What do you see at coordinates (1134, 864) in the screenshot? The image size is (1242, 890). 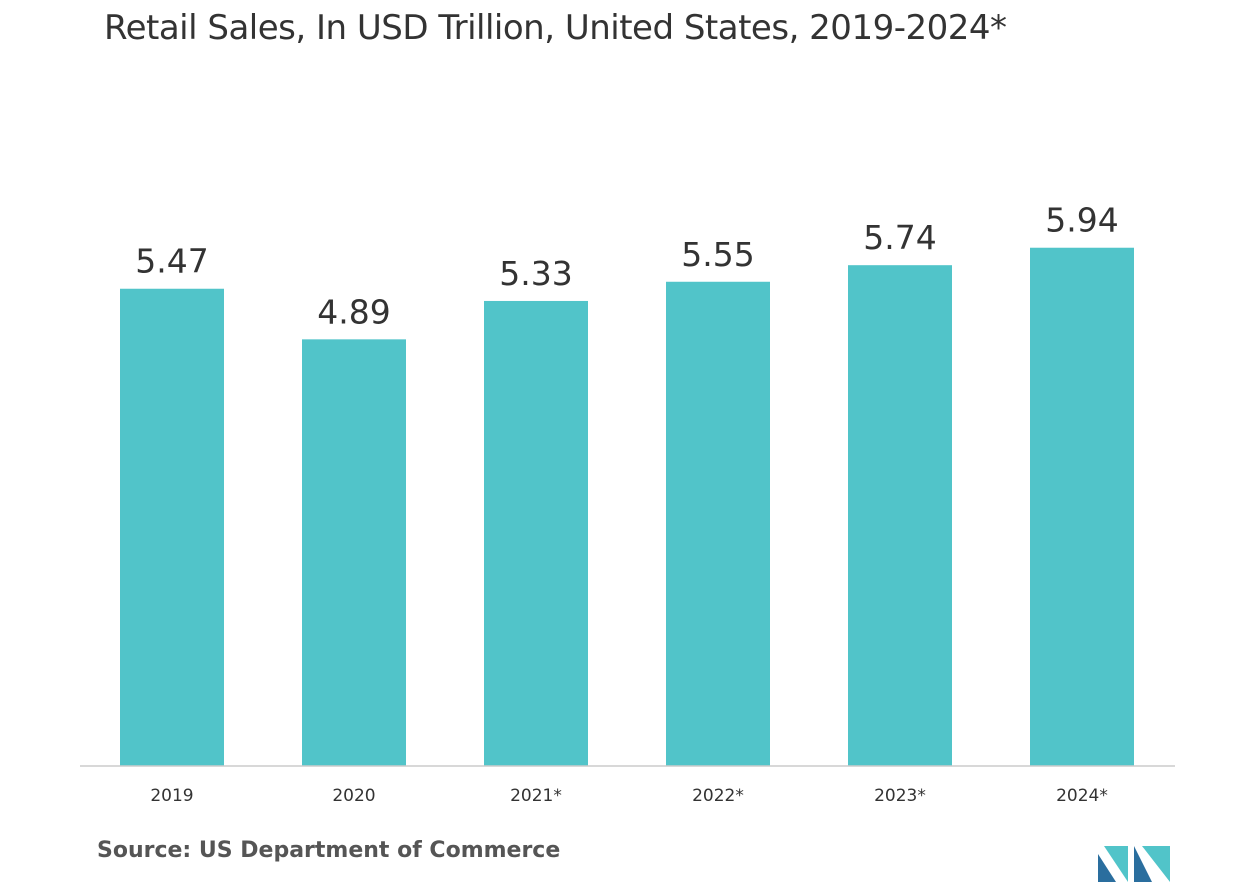 I see `company-logo-icon` at bounding box center [1134, 864].